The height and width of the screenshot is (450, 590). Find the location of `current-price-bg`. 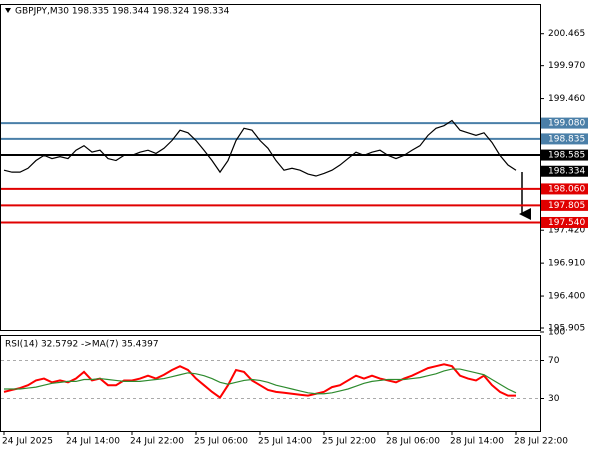

current-price-bg is located at coordinates (564, 171).